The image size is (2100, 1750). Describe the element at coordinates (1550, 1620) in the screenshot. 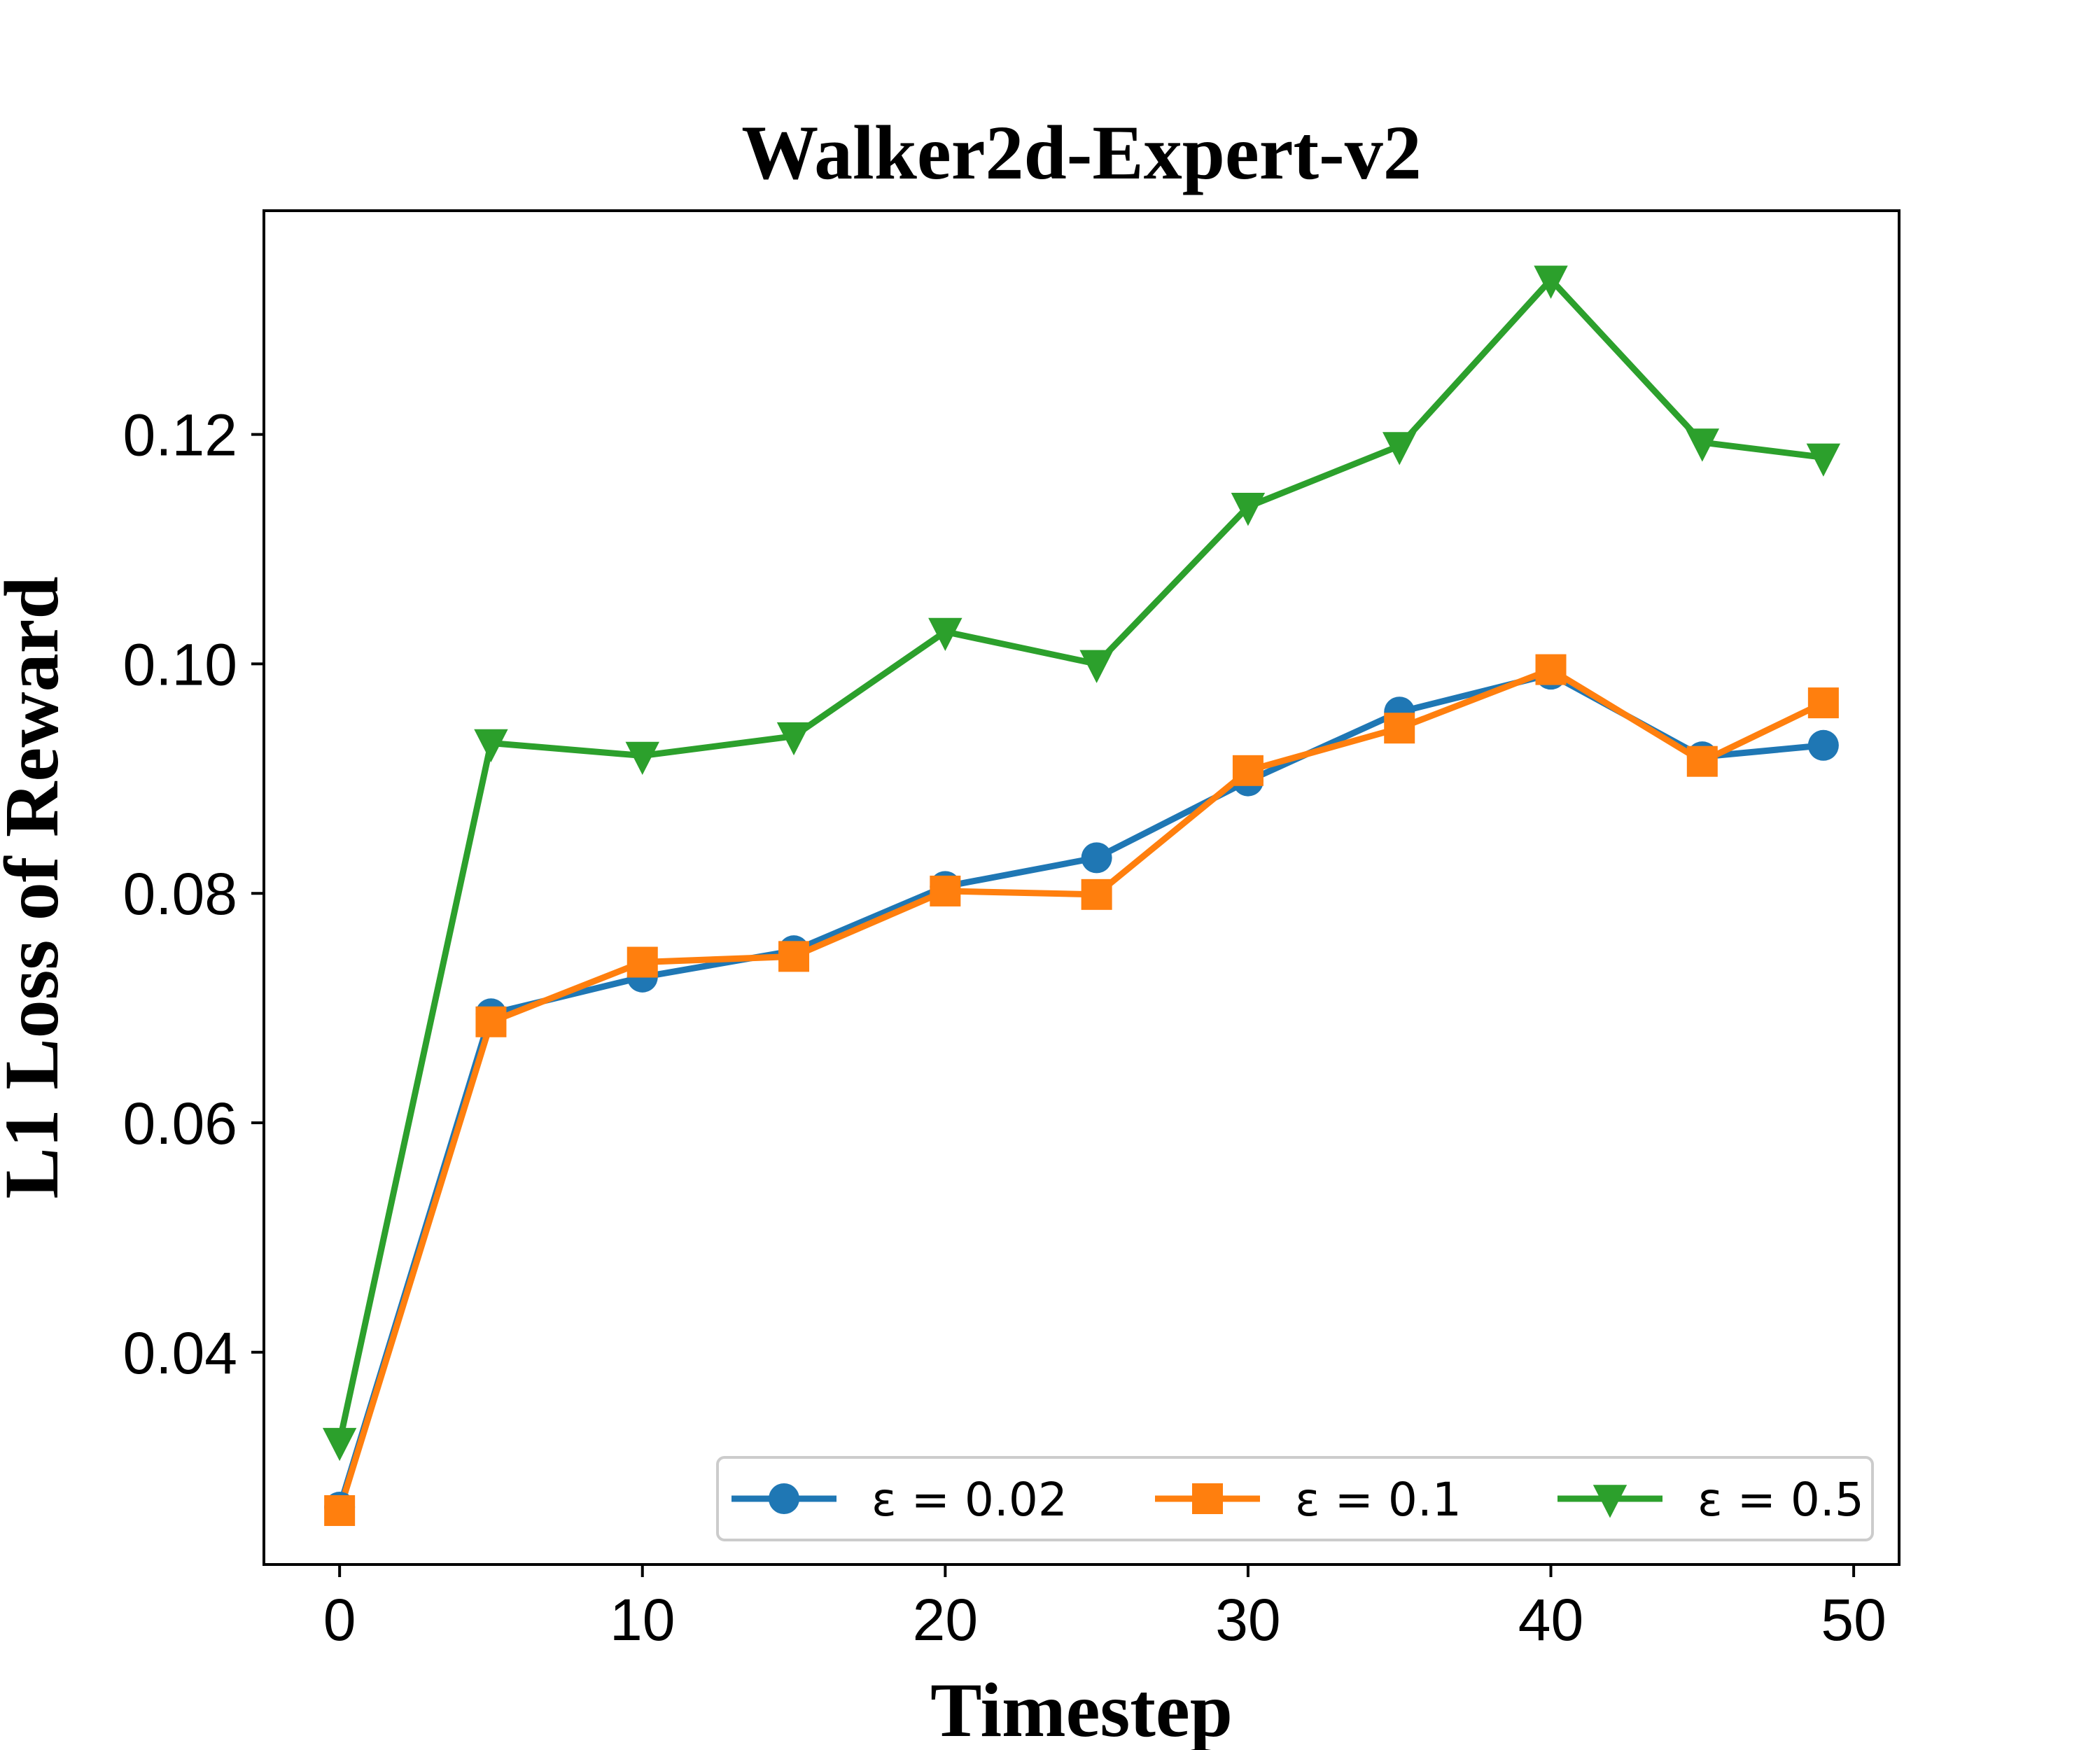

I see `x-tick-label: 40` at that location.